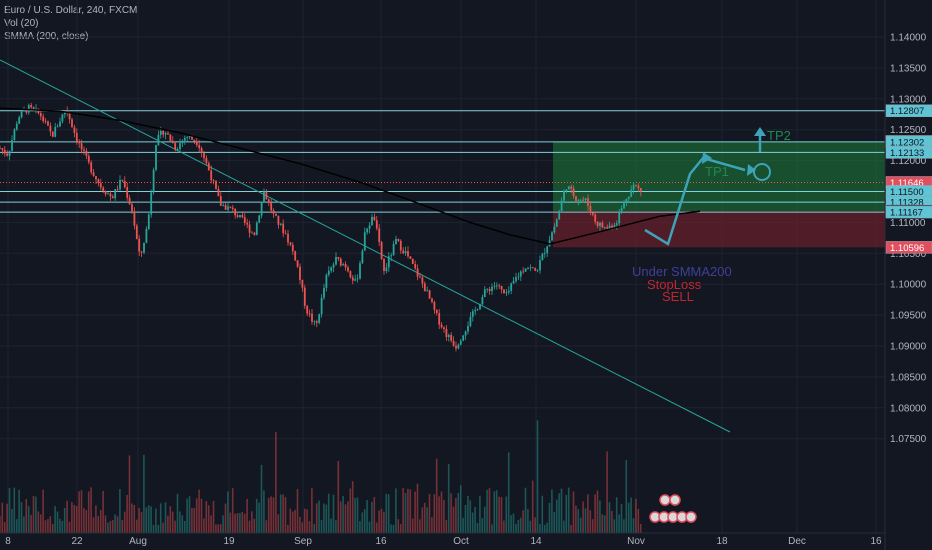  What do you see at coordinates (678, 296) in the screenshot?
I see `sell-annotation: SELL` at bounding box center [678, 296].